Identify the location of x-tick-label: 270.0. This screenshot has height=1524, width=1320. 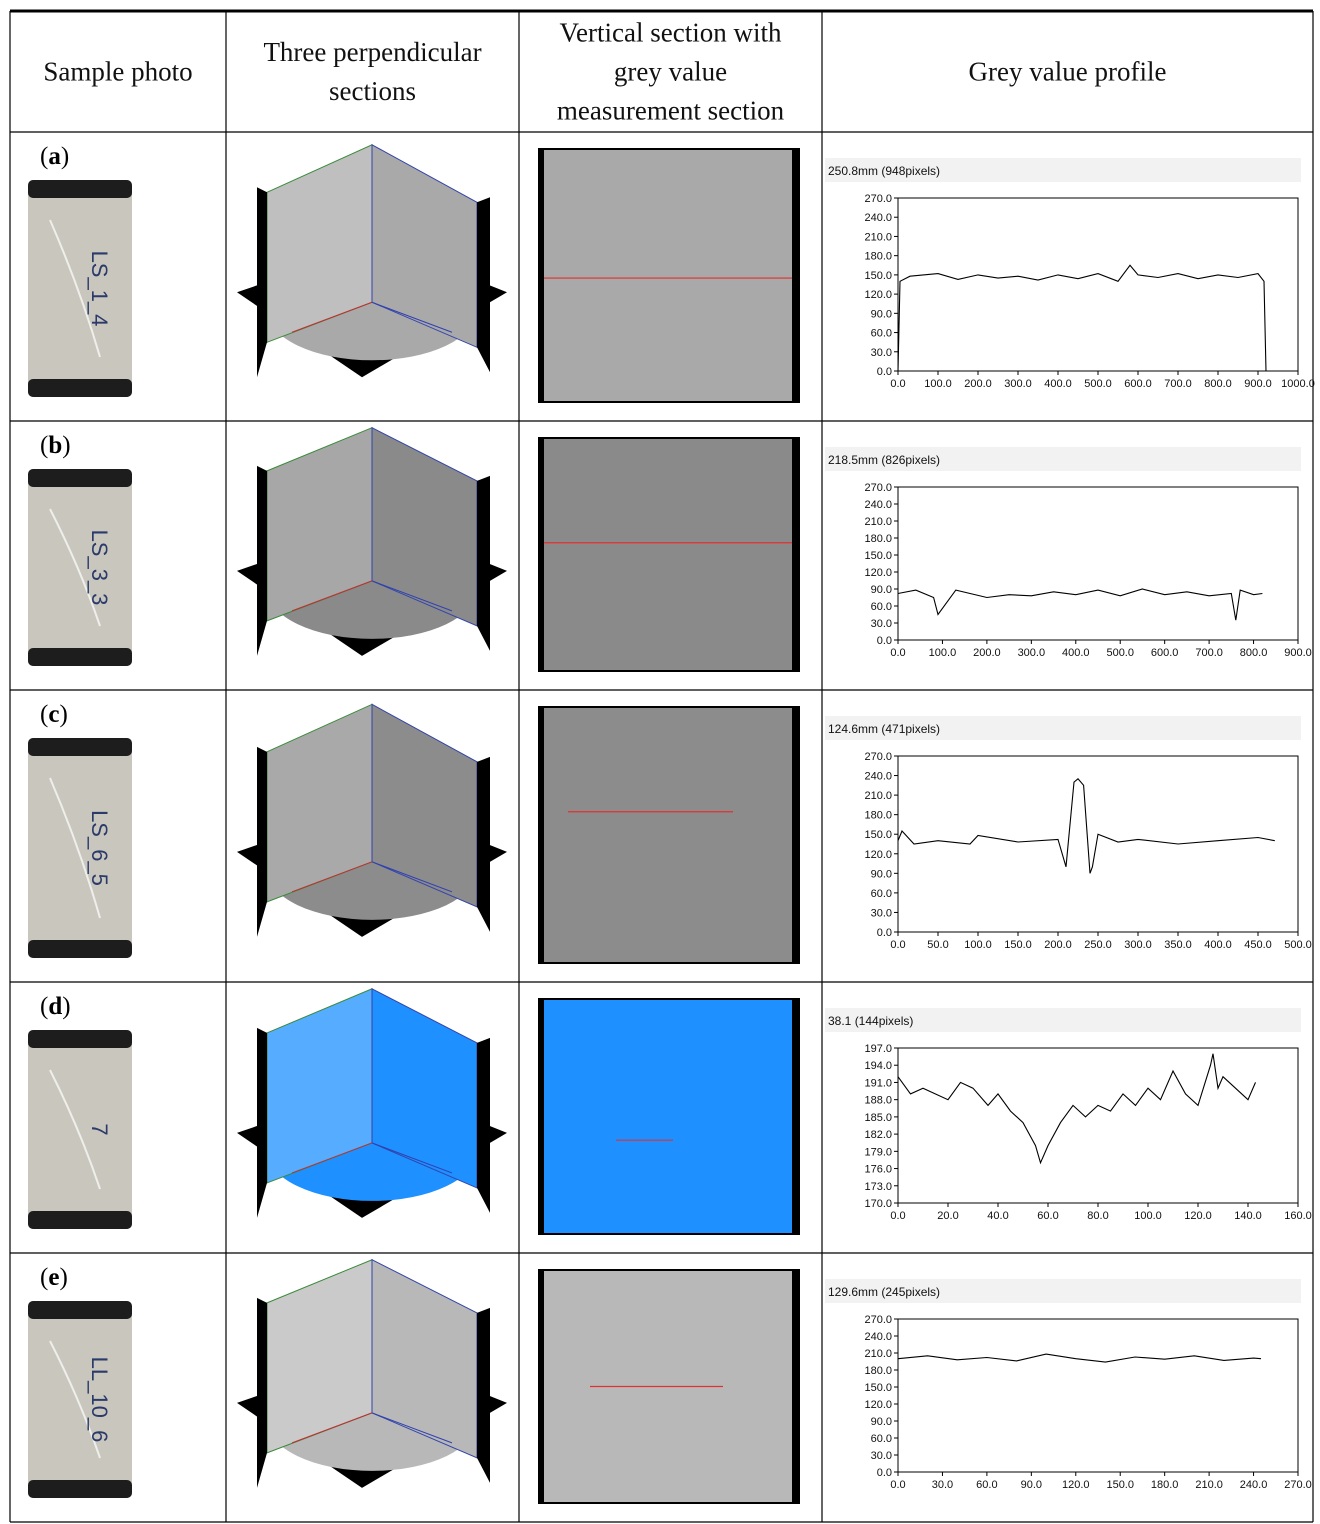
(1298, 1485).